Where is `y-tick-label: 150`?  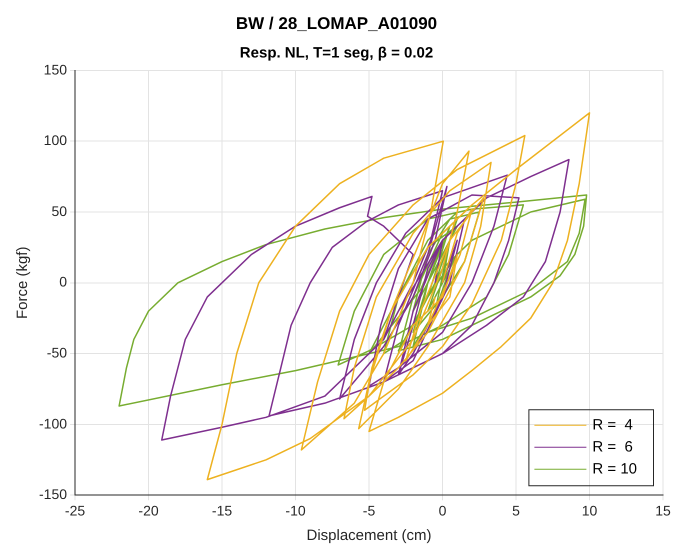 y-tick-label: 150 is located at coordinates (56, 69).